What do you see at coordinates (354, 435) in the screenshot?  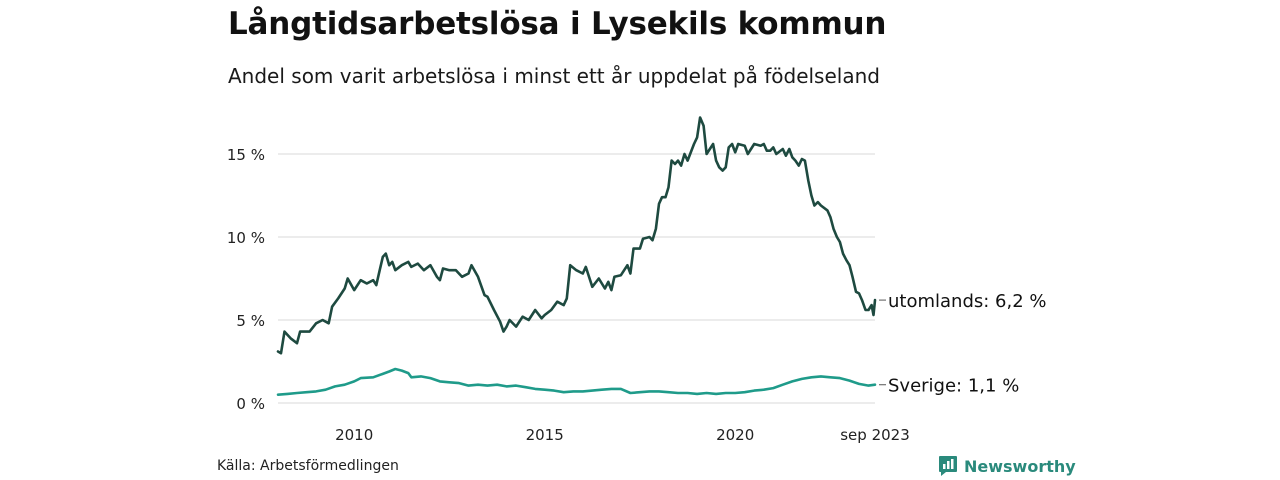 I see `x-tick-label: 2010` at bounding box center [354, 435].